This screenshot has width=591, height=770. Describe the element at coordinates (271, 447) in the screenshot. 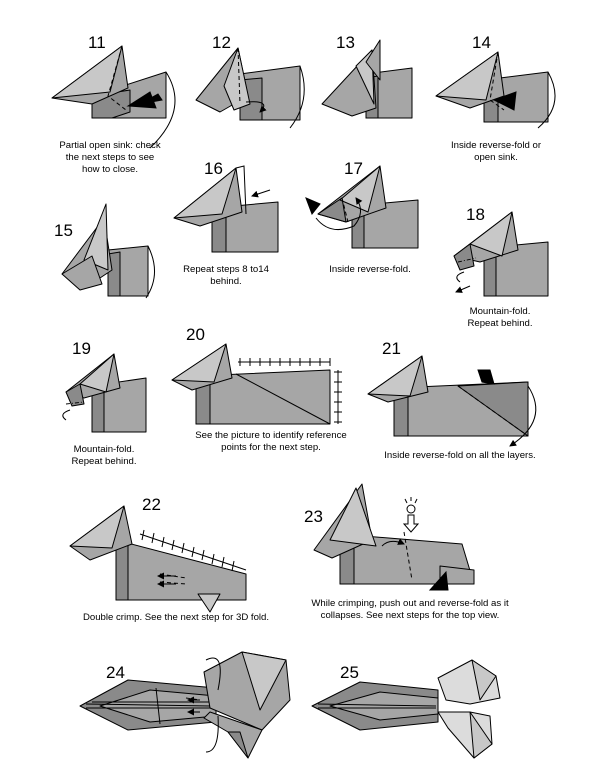

I see `caption-line: points for the next step.` at that location.